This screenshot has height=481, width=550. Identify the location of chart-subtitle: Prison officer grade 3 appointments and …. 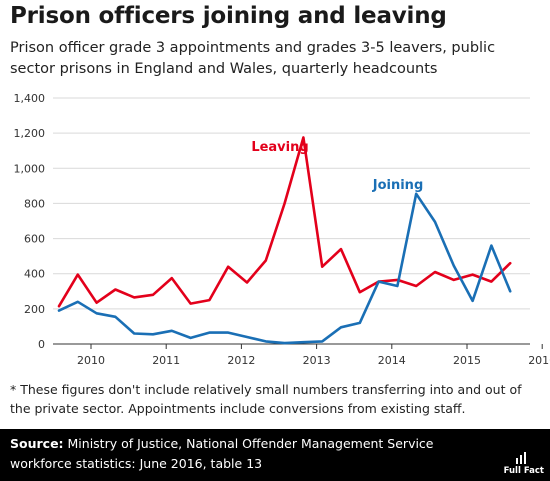
(253, 58).